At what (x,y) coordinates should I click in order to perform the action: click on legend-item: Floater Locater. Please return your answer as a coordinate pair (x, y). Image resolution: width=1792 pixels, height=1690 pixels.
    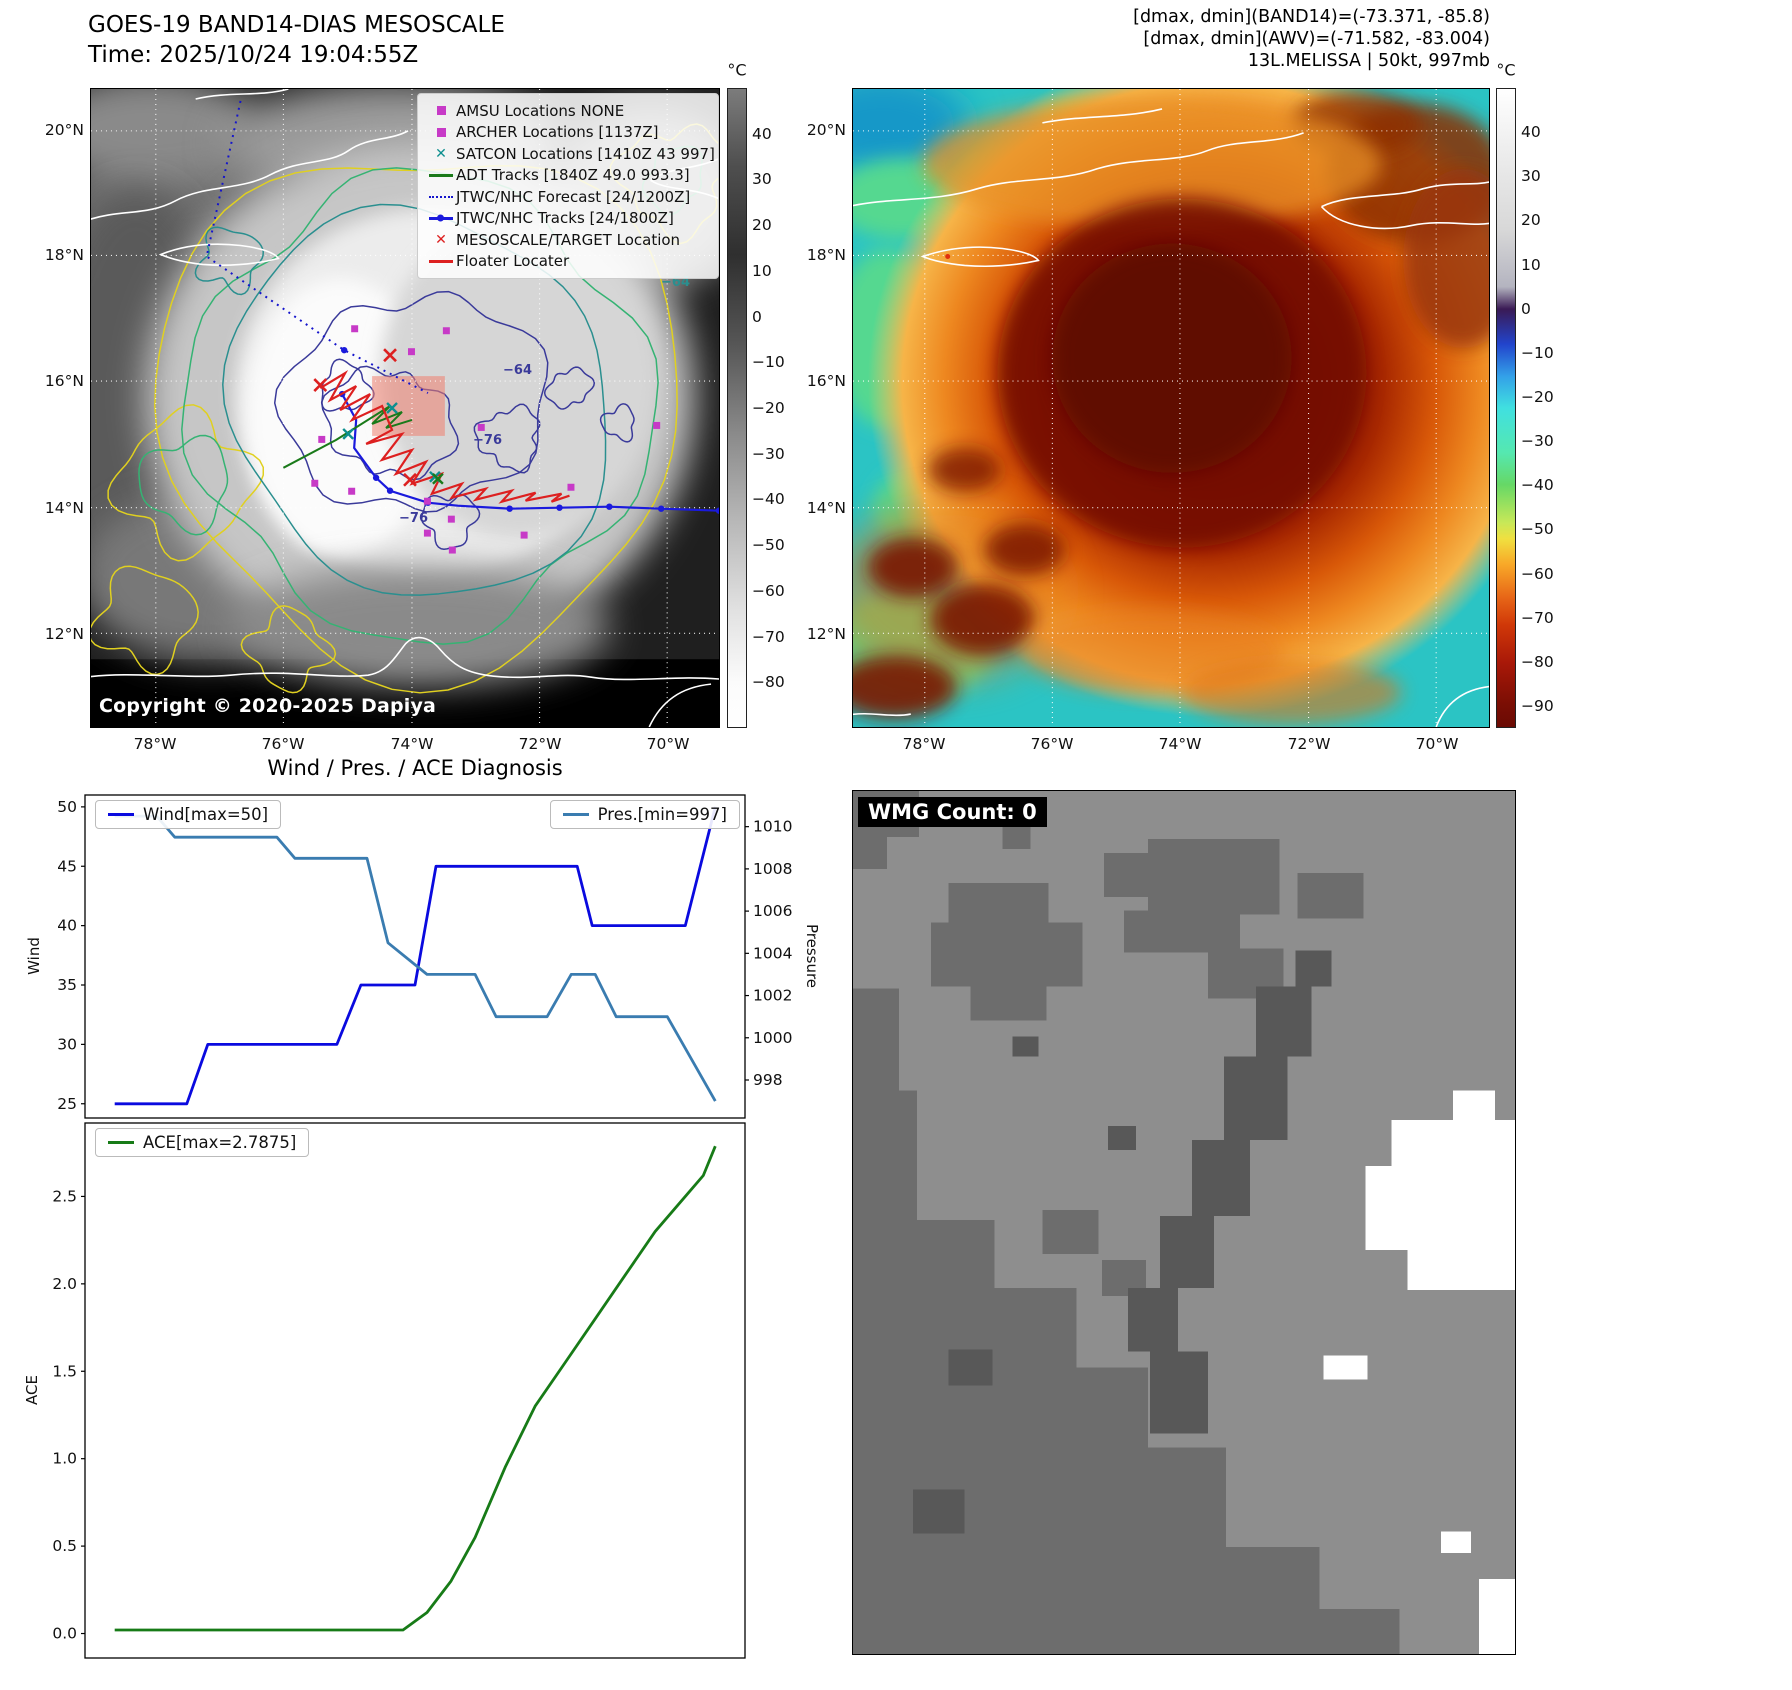
    Looking at the image, I should click on (568, 262).